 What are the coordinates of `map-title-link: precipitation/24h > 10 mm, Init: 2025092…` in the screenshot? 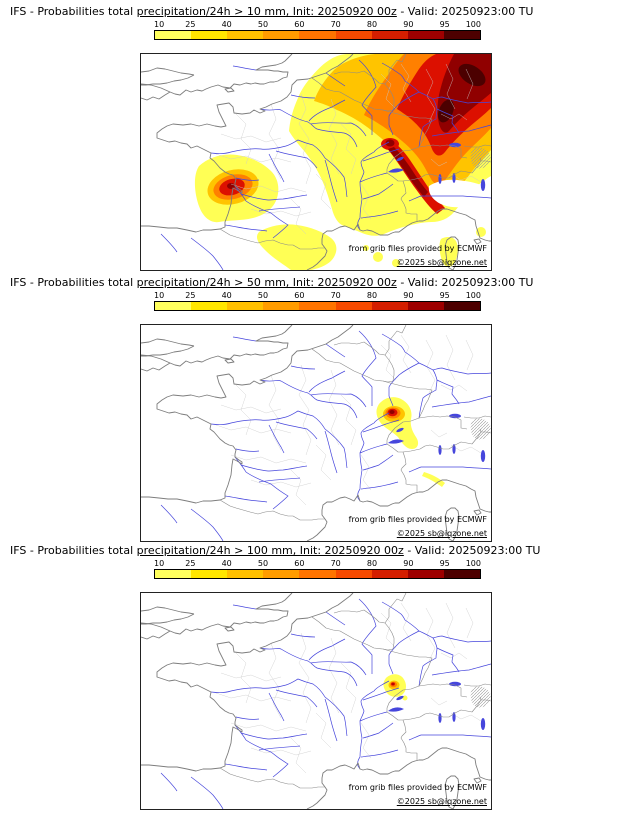 It's located at (266, 11).